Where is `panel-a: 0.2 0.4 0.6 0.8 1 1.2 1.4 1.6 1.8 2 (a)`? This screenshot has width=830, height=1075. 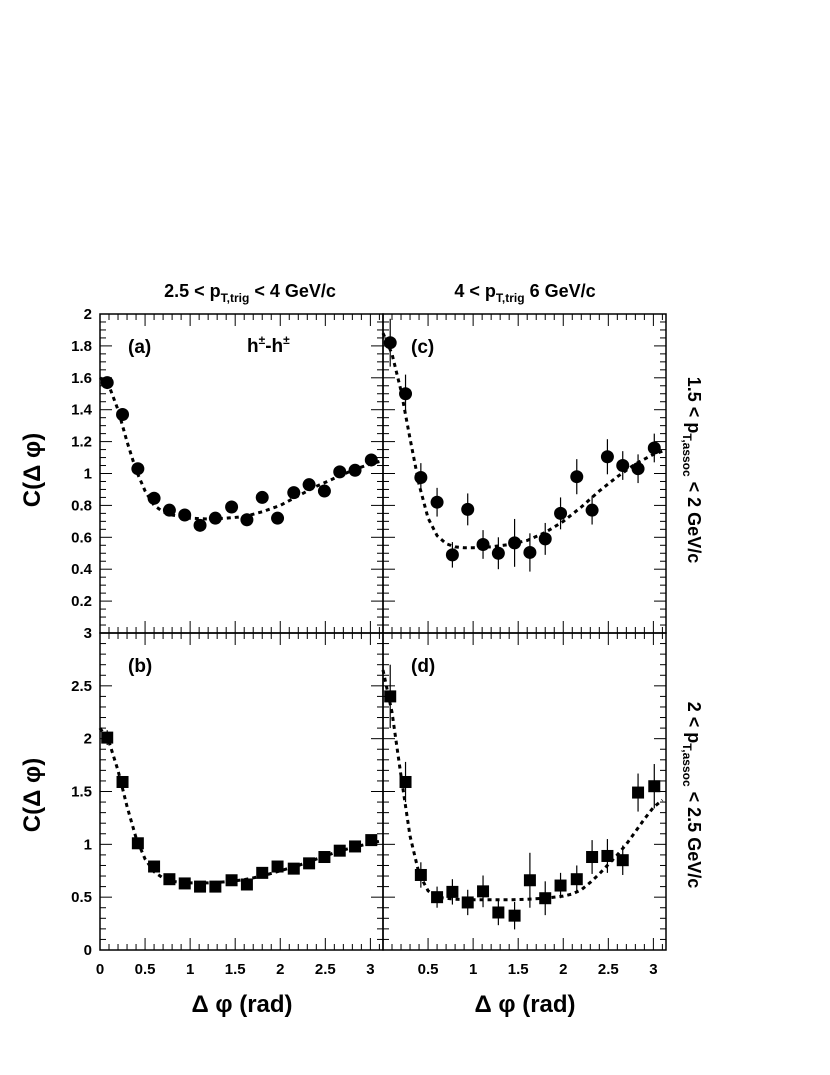
panel-a: 0.2 0.4 0.6 0.8 1 1.2 1.4 1.6 1.8 2 (a) is located at coordinates (227, 470).